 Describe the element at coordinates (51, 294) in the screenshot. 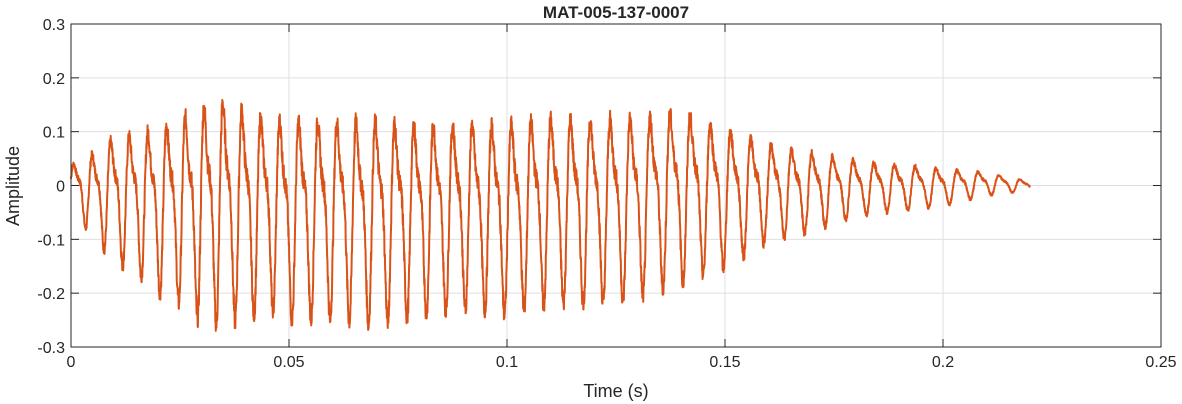

I see `y-tick-label: -0.2` at that location.